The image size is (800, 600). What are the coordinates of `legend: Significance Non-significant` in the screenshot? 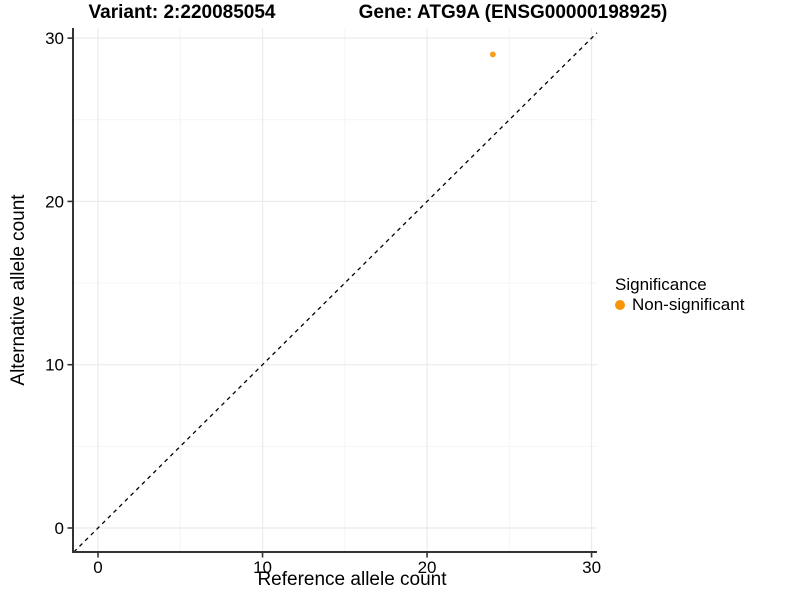 It's located at (679, 295).